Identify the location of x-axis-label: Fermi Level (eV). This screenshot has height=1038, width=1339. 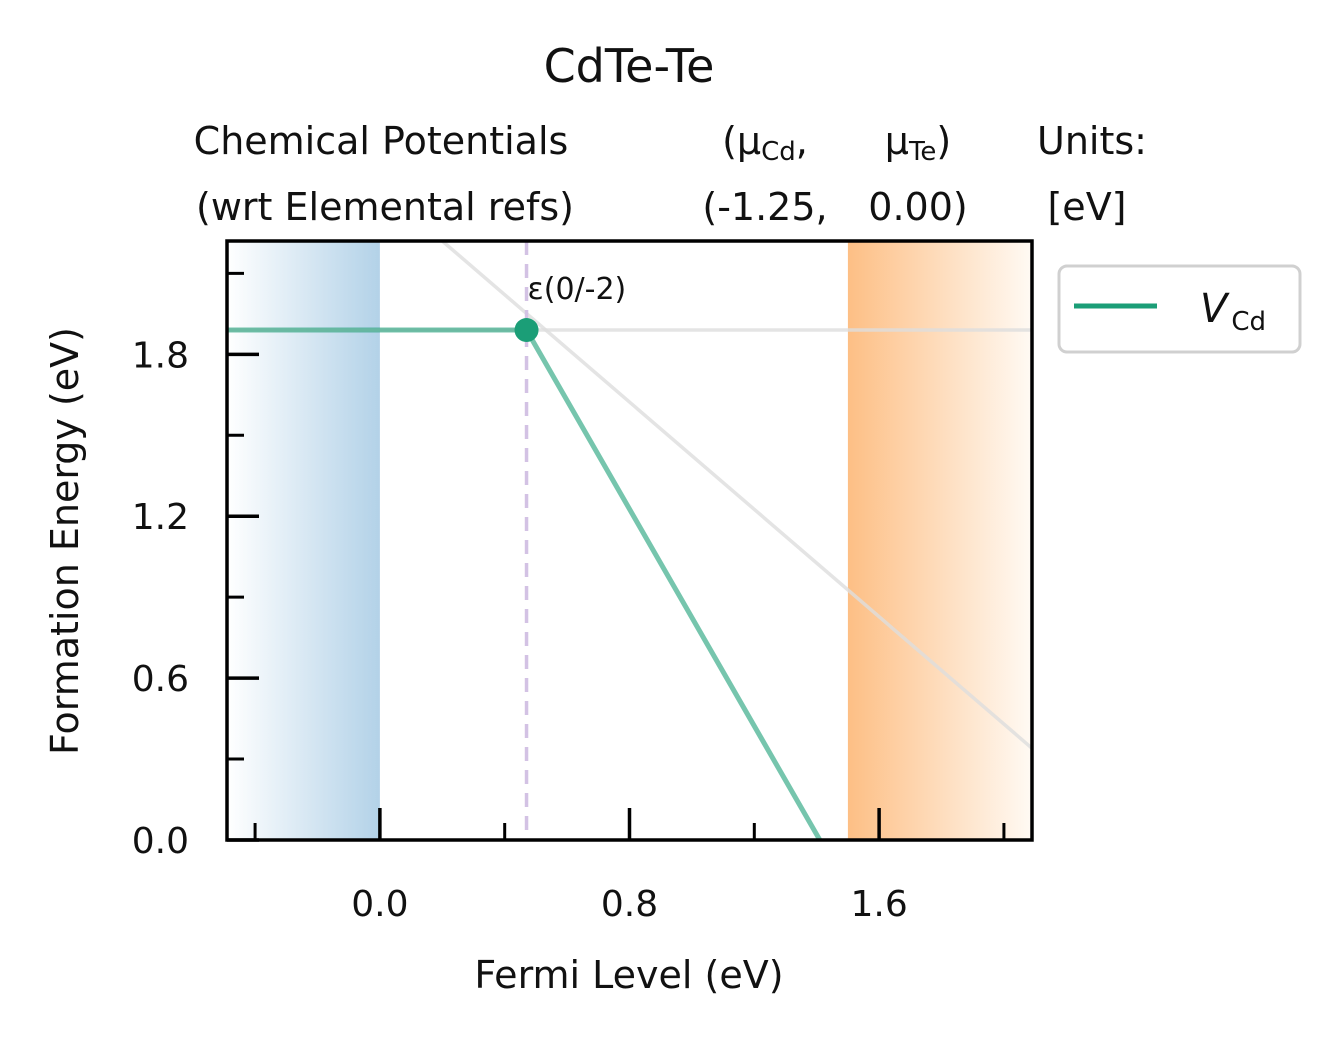
(628, 975).